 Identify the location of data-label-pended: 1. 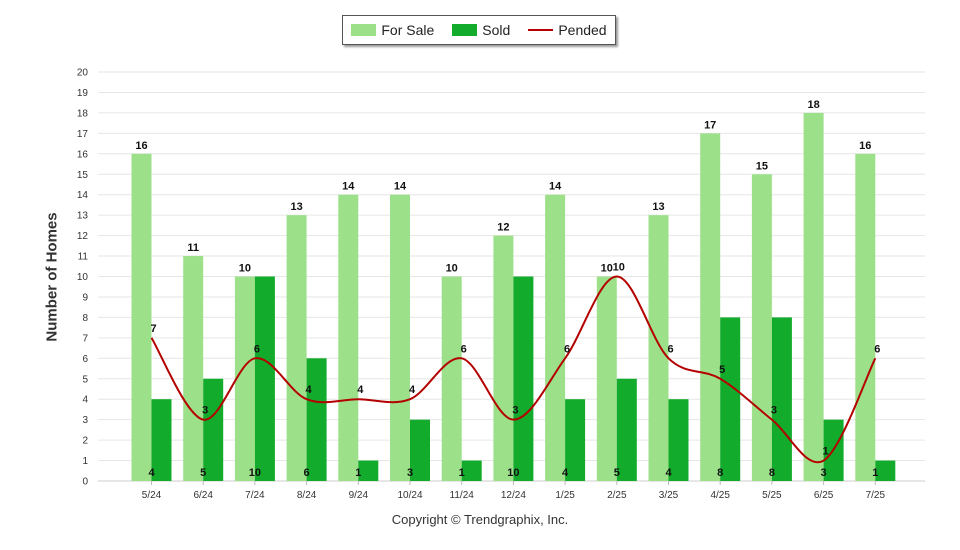
(826, 452).